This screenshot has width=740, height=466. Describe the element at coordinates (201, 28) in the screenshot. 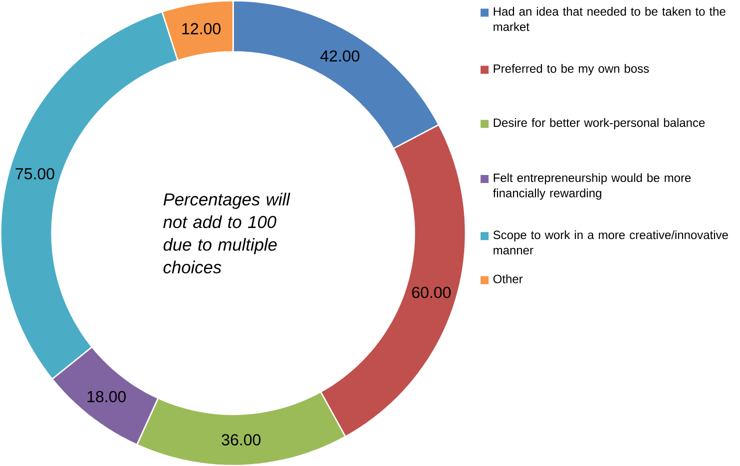

I see `data-label: 12.00` at that location.